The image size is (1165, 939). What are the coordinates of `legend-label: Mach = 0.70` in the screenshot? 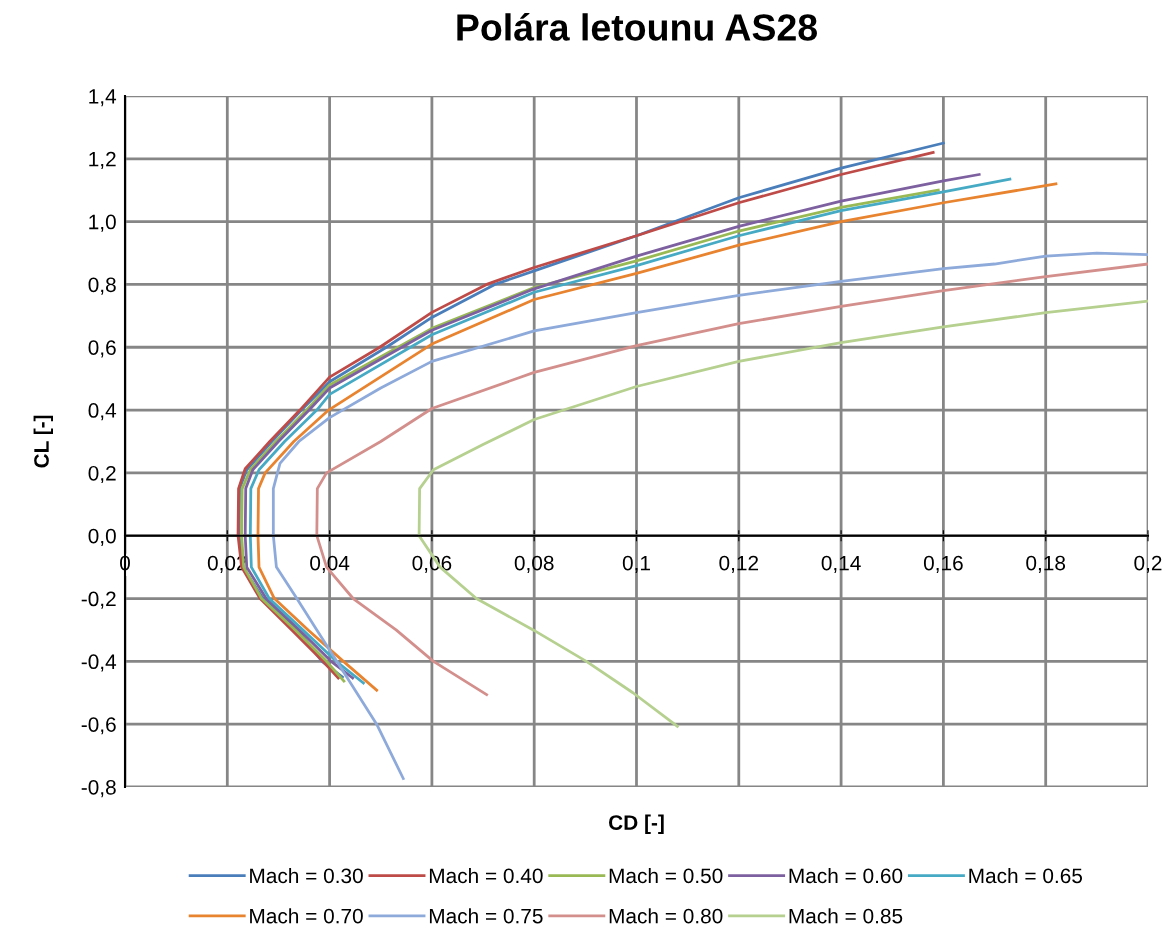 It's located at (306, 916).